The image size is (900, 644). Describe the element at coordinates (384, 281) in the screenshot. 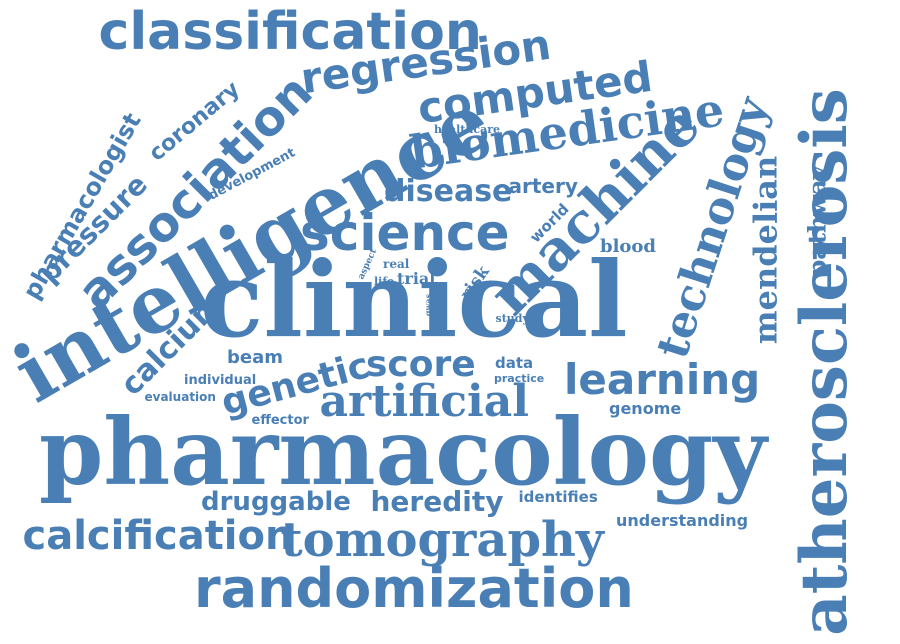

I see `word-life: life` at that location.